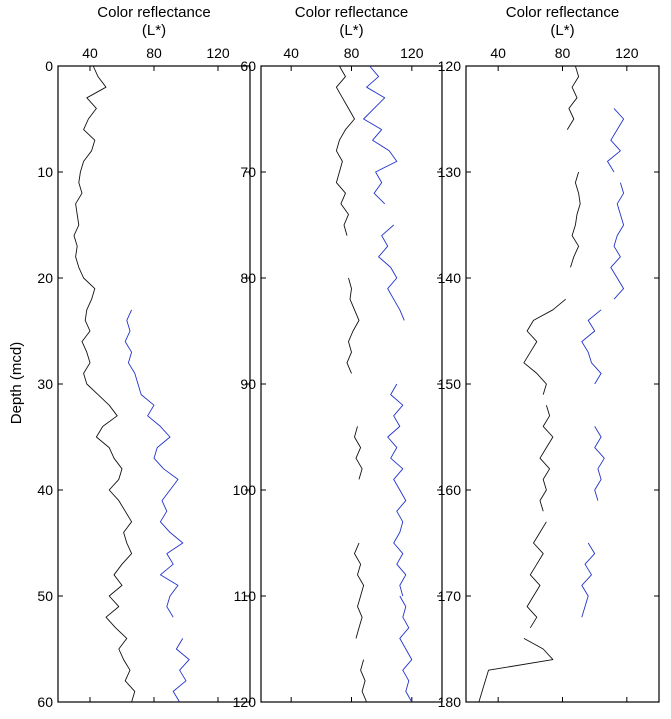  What do you see at coordinates (450, 278) in the screenshot?
I see `y-tick-label: 140` at bounding box center [450, 278].